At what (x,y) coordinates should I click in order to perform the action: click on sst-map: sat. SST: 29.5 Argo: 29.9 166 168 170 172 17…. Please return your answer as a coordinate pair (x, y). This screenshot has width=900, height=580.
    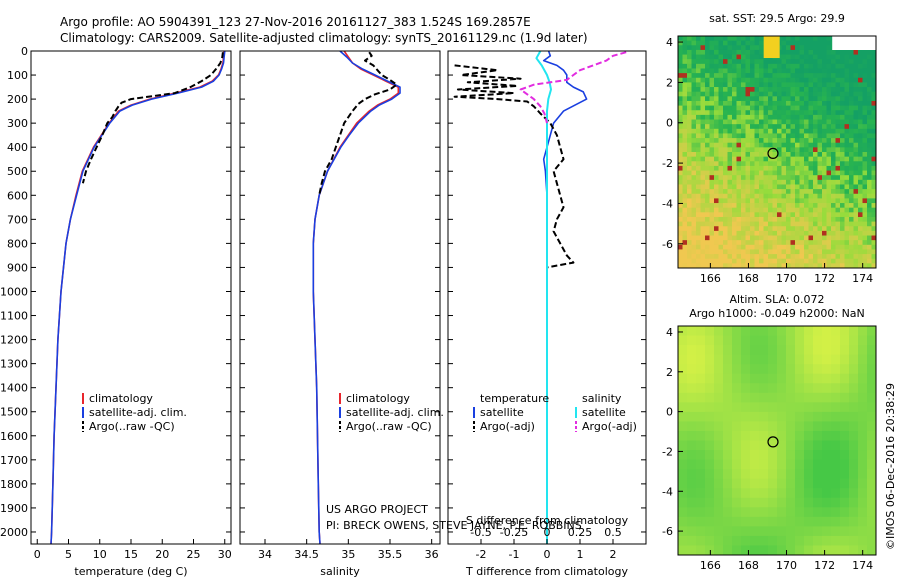
    Looking at the image, I should click on (769, 148).